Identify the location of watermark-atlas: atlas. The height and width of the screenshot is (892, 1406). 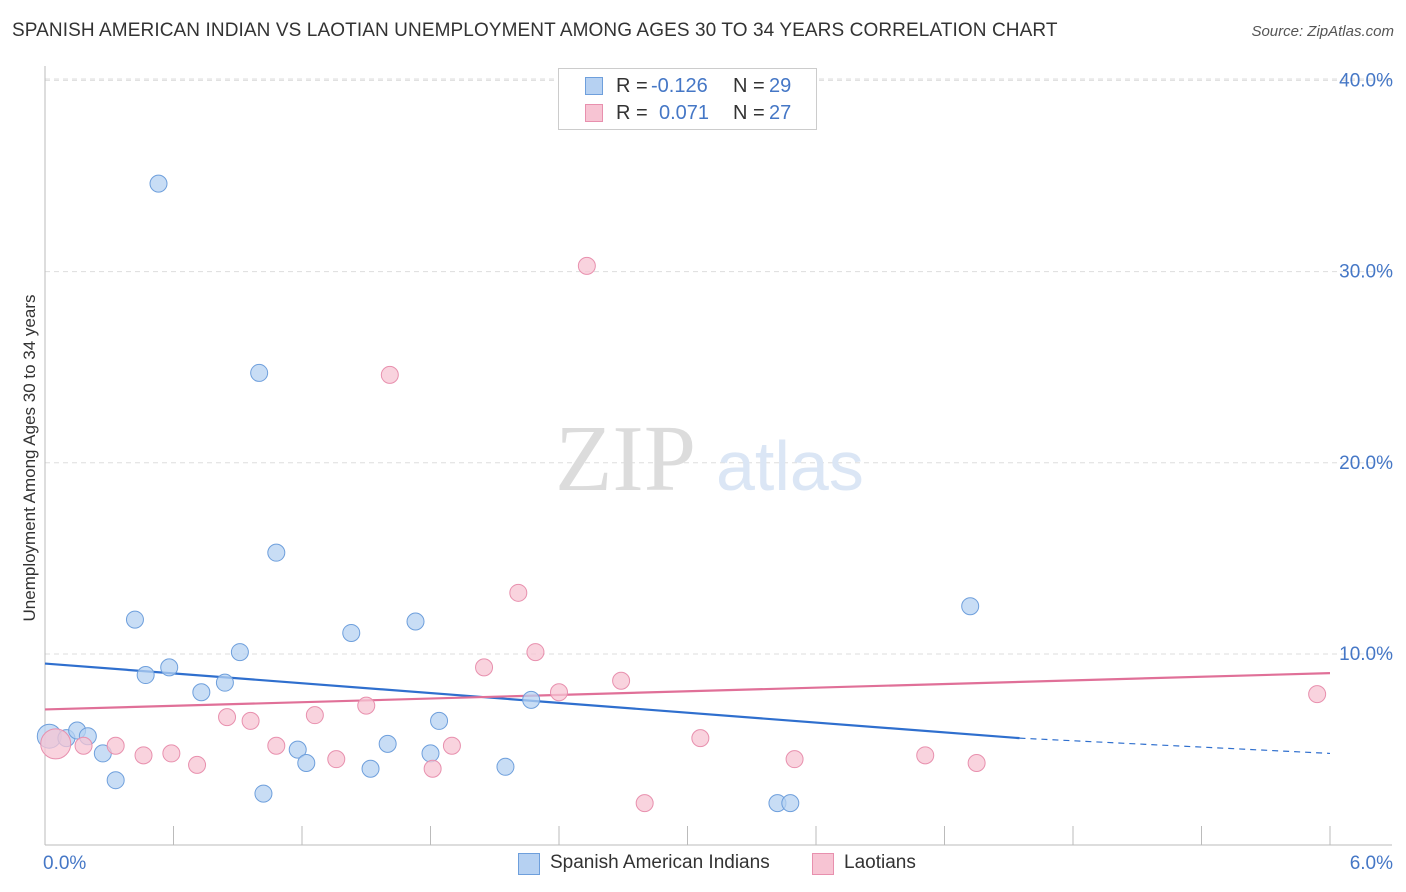
(790, 466).